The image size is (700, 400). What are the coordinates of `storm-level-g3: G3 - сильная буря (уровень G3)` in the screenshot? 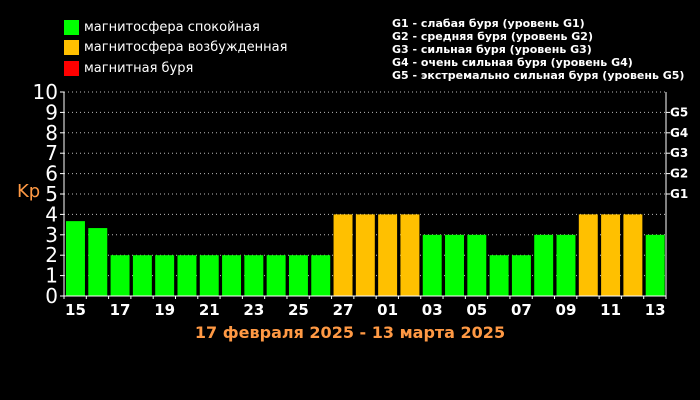 It's located at (492, 49).